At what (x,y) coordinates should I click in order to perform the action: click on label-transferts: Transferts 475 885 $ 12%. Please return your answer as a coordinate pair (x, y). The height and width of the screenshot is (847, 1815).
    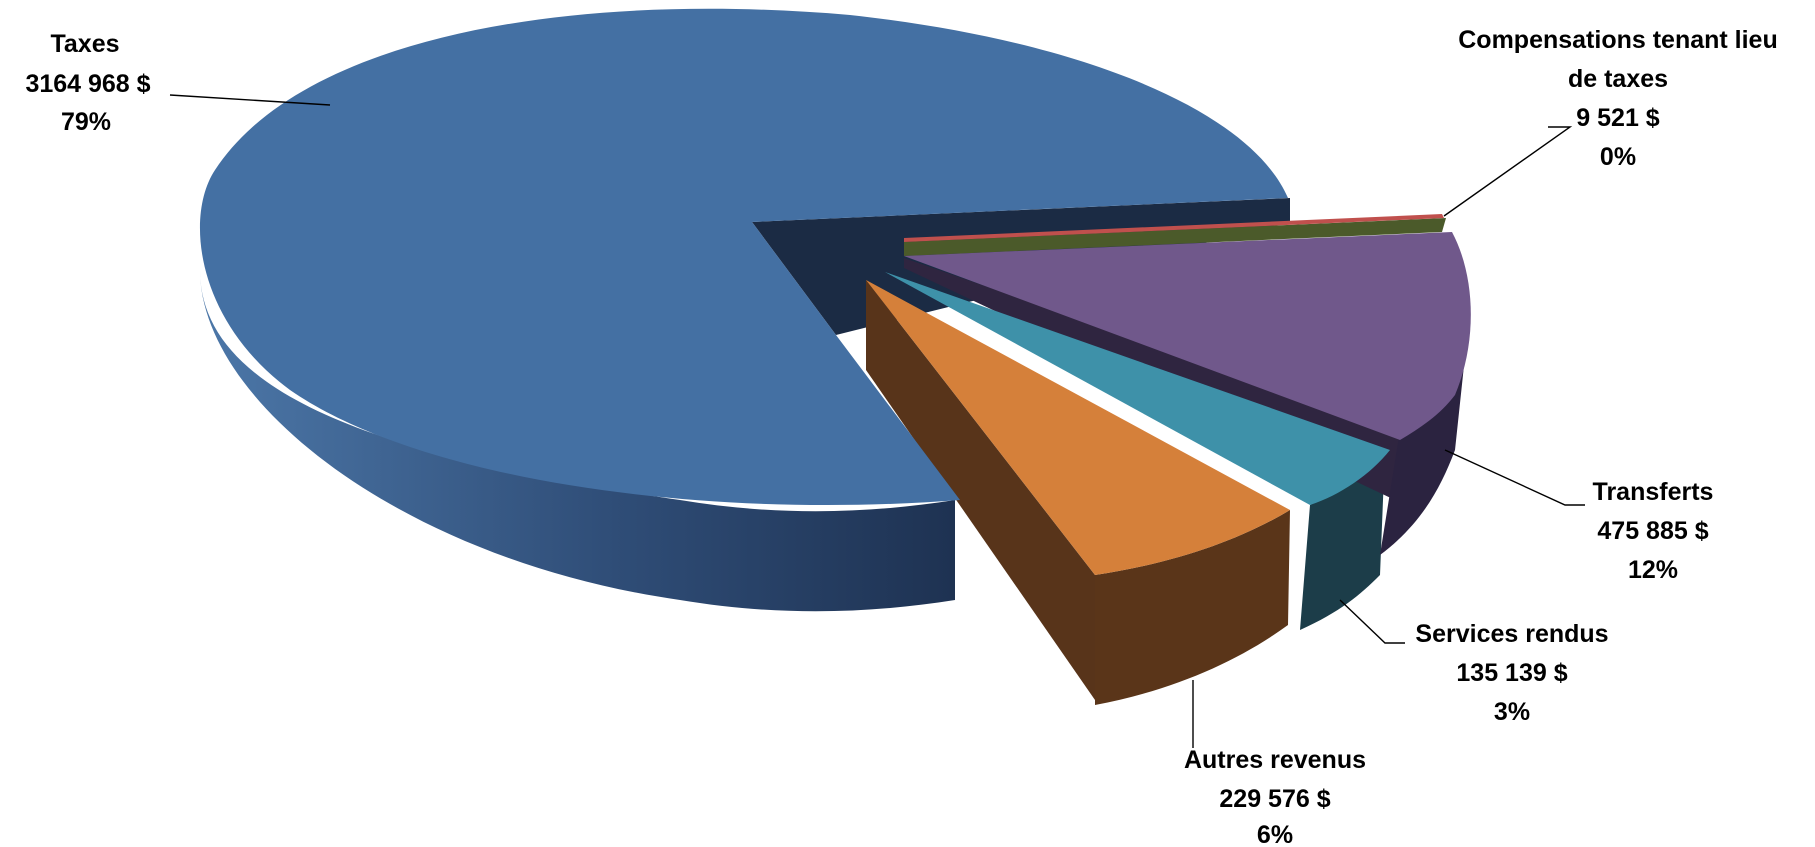
    Looking at the image, I should click on (1653, 531).